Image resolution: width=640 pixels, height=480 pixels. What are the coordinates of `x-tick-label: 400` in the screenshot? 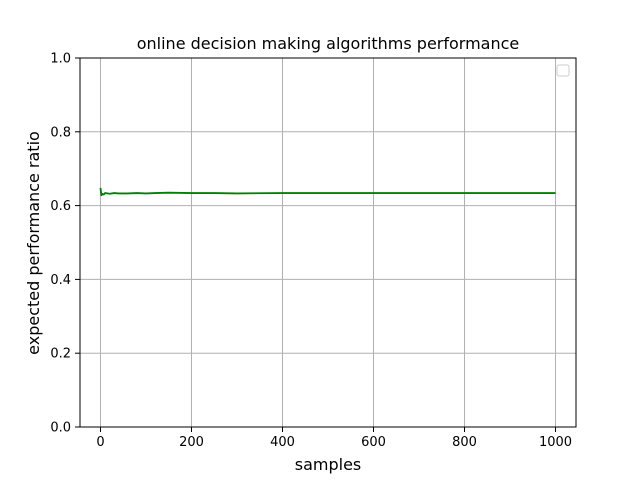 It's located at (282, 442).